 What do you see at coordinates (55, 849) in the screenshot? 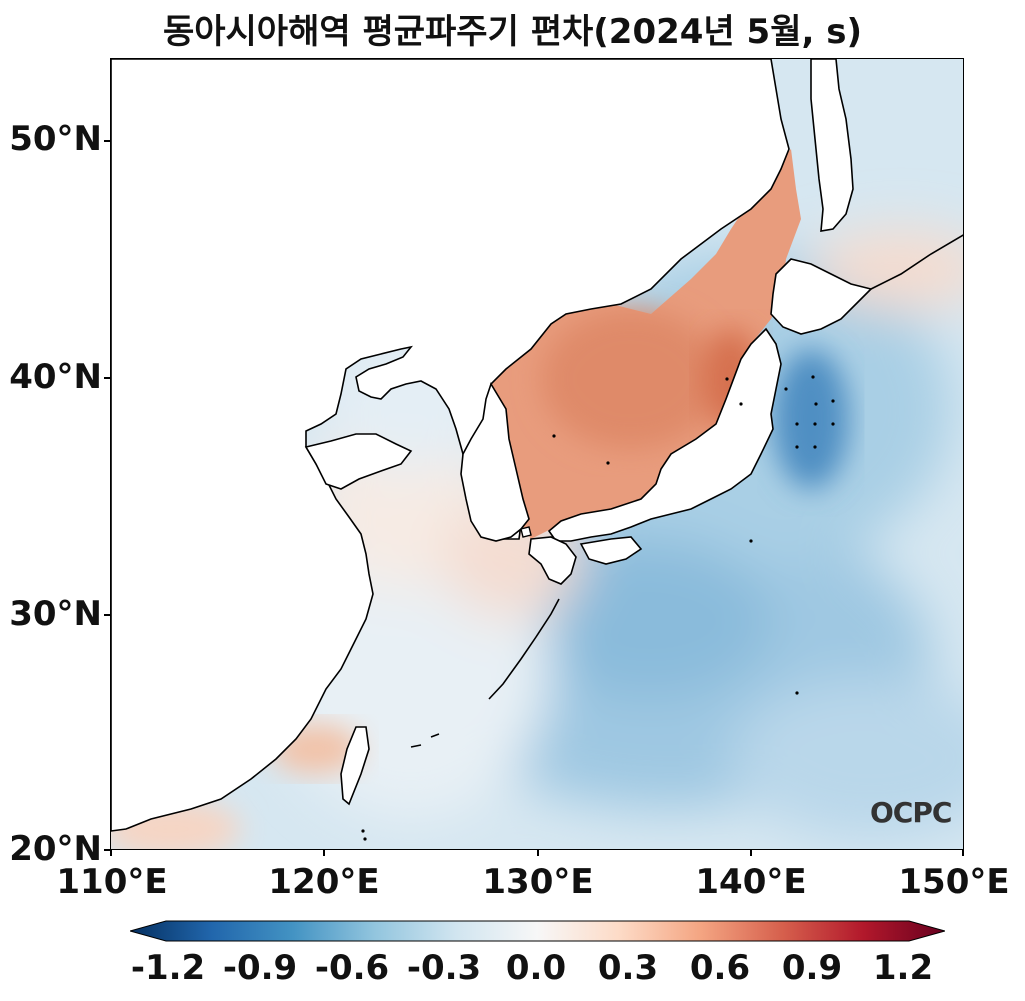
I see `lat-tick-label: 20°N` at bounding box center [55, 849].